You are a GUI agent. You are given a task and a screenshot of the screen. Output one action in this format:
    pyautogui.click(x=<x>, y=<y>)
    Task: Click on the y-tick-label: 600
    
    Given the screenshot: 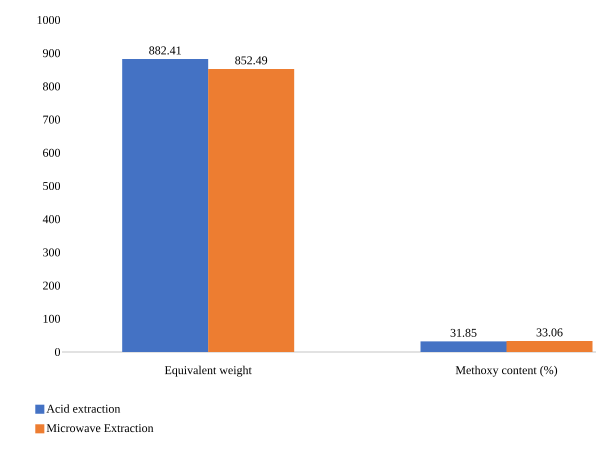 What is the action you would take?
    pyautogui.click(x=51, y=152)
    